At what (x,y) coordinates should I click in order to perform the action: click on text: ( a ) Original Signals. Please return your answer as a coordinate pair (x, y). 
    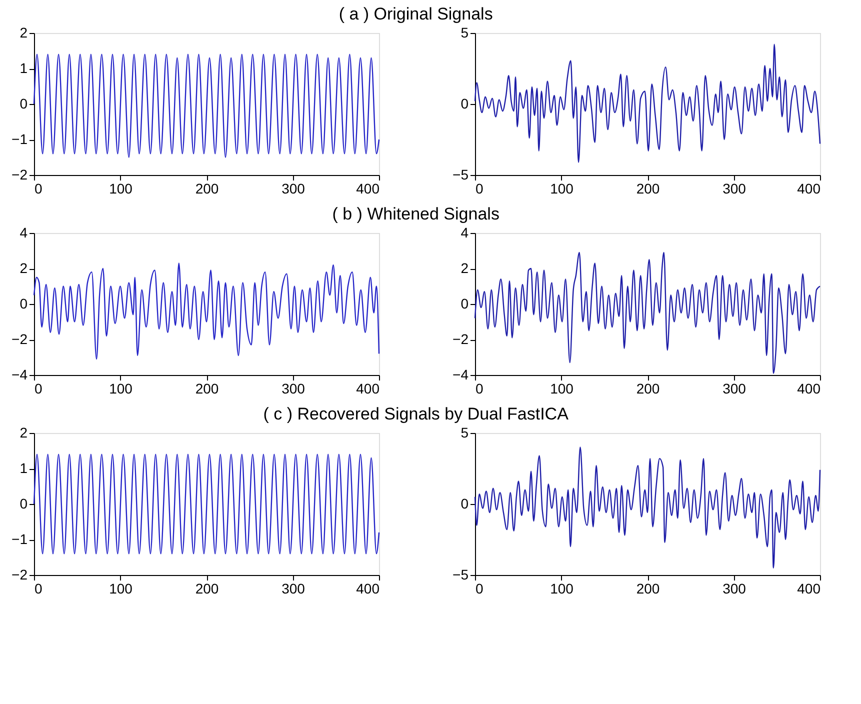
    Looking at the image, I should click on (415, 14).